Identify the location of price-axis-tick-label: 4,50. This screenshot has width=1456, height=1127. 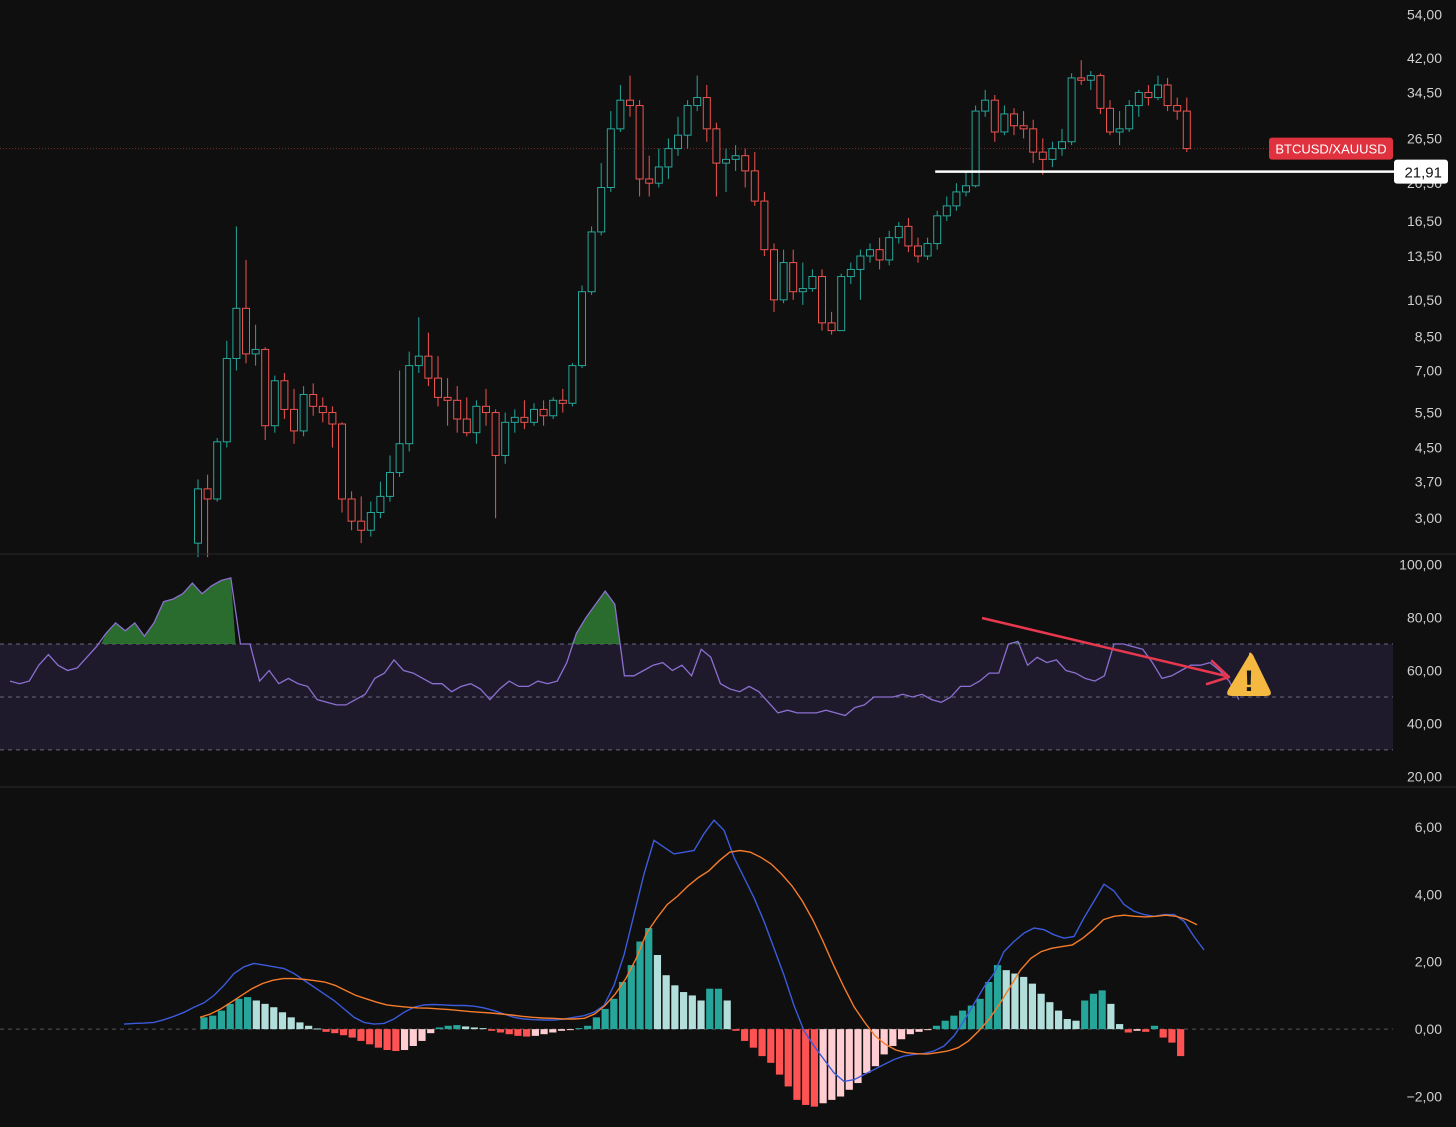
(1428, 448).